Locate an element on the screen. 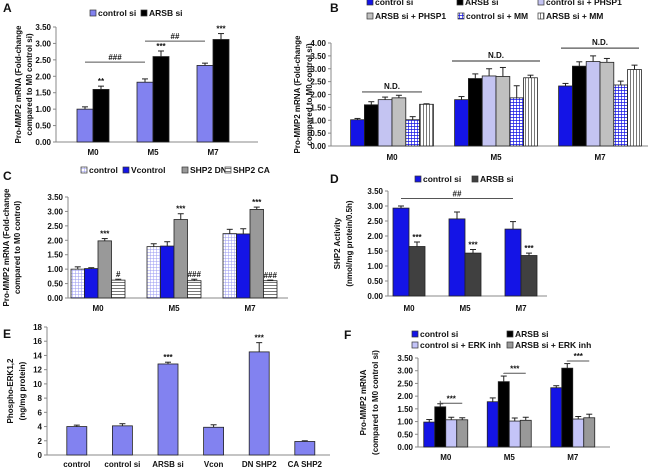  y-axis-label: Phospho-ERK1,2 is located at coordinates (10, 390).